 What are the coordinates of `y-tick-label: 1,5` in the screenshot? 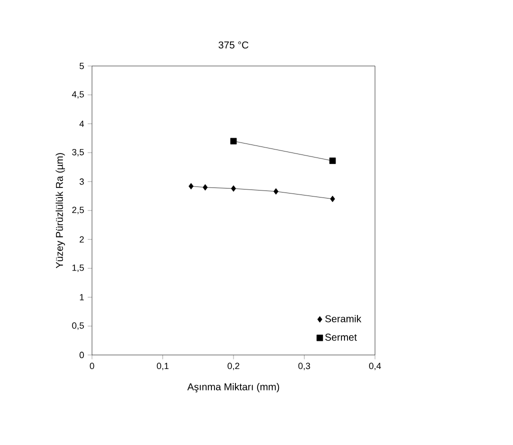 It's located at (78, 268).